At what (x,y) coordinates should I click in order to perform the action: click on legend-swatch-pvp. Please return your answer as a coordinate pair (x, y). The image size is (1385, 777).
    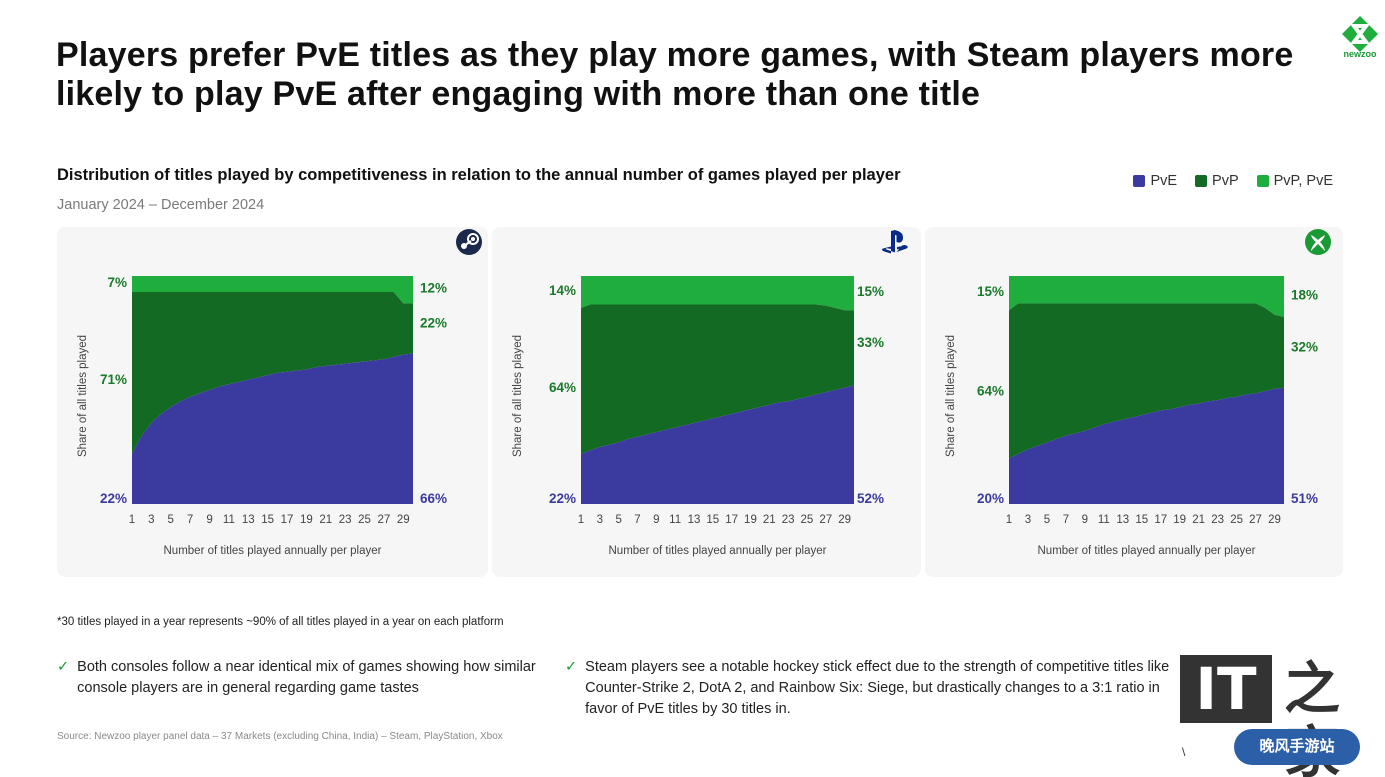
    Looking at the image, I should click on (1201, 181).